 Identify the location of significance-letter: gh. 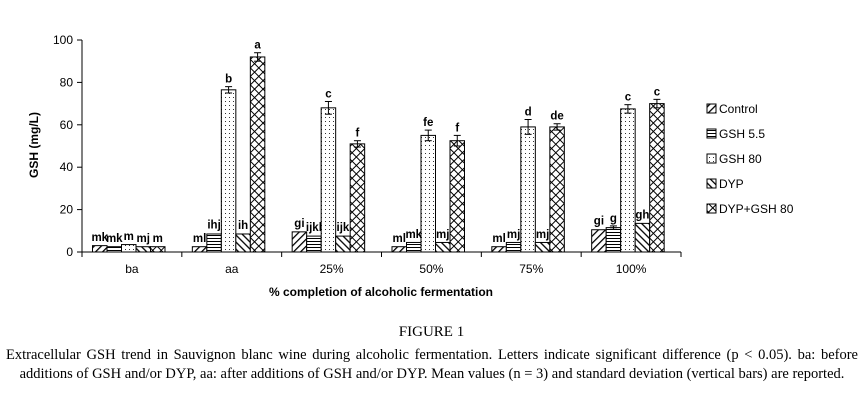
(642, 215).